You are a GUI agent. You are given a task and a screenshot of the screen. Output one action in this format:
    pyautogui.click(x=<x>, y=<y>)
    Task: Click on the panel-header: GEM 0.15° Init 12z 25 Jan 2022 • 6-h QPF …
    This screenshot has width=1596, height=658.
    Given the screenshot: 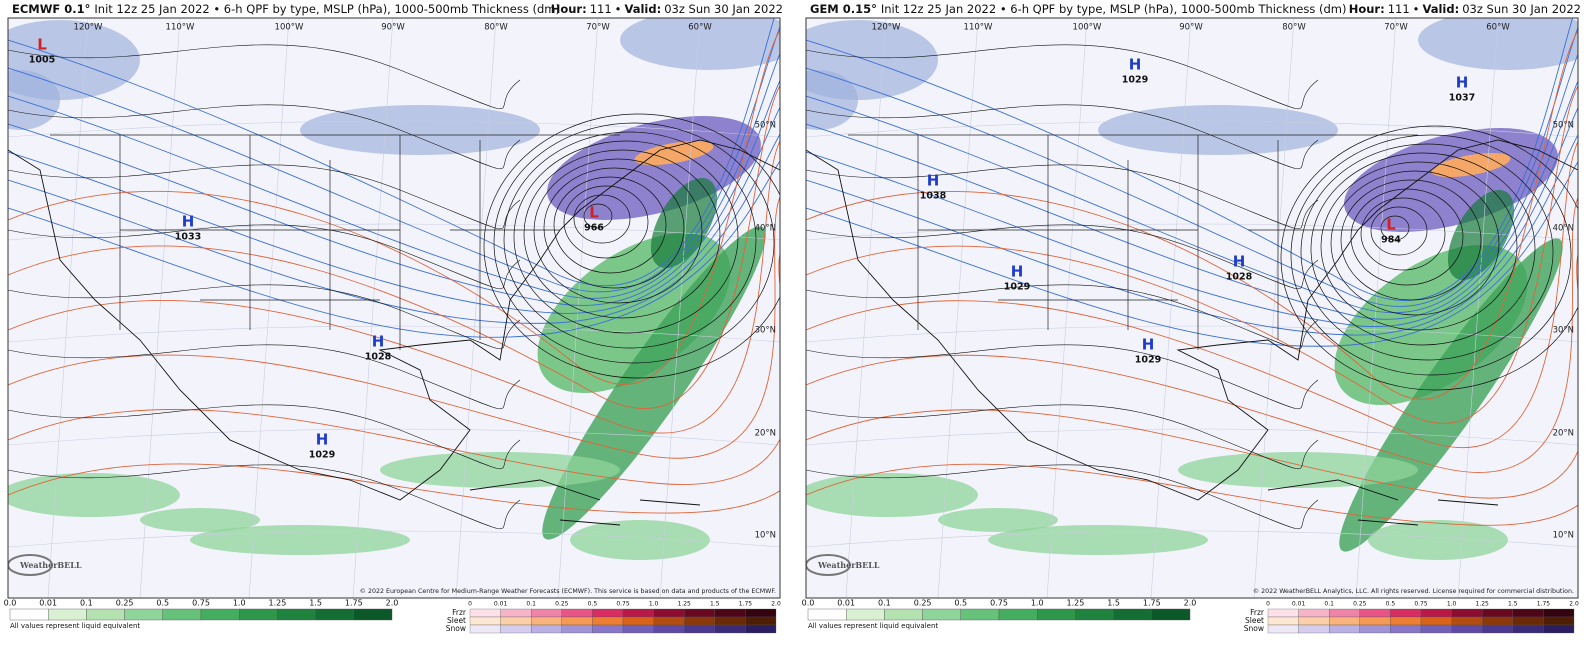 What is the action you would take?
    pyautogui.click(x=1078, y=9)
    